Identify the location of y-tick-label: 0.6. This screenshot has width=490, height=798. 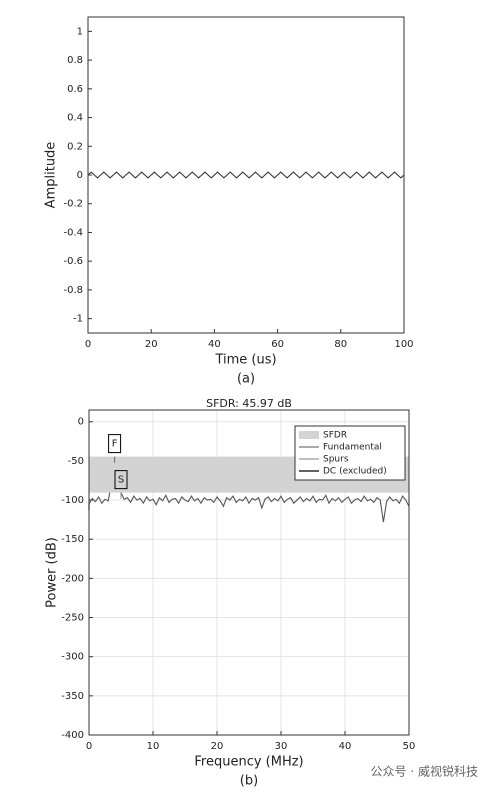
(75, 89).